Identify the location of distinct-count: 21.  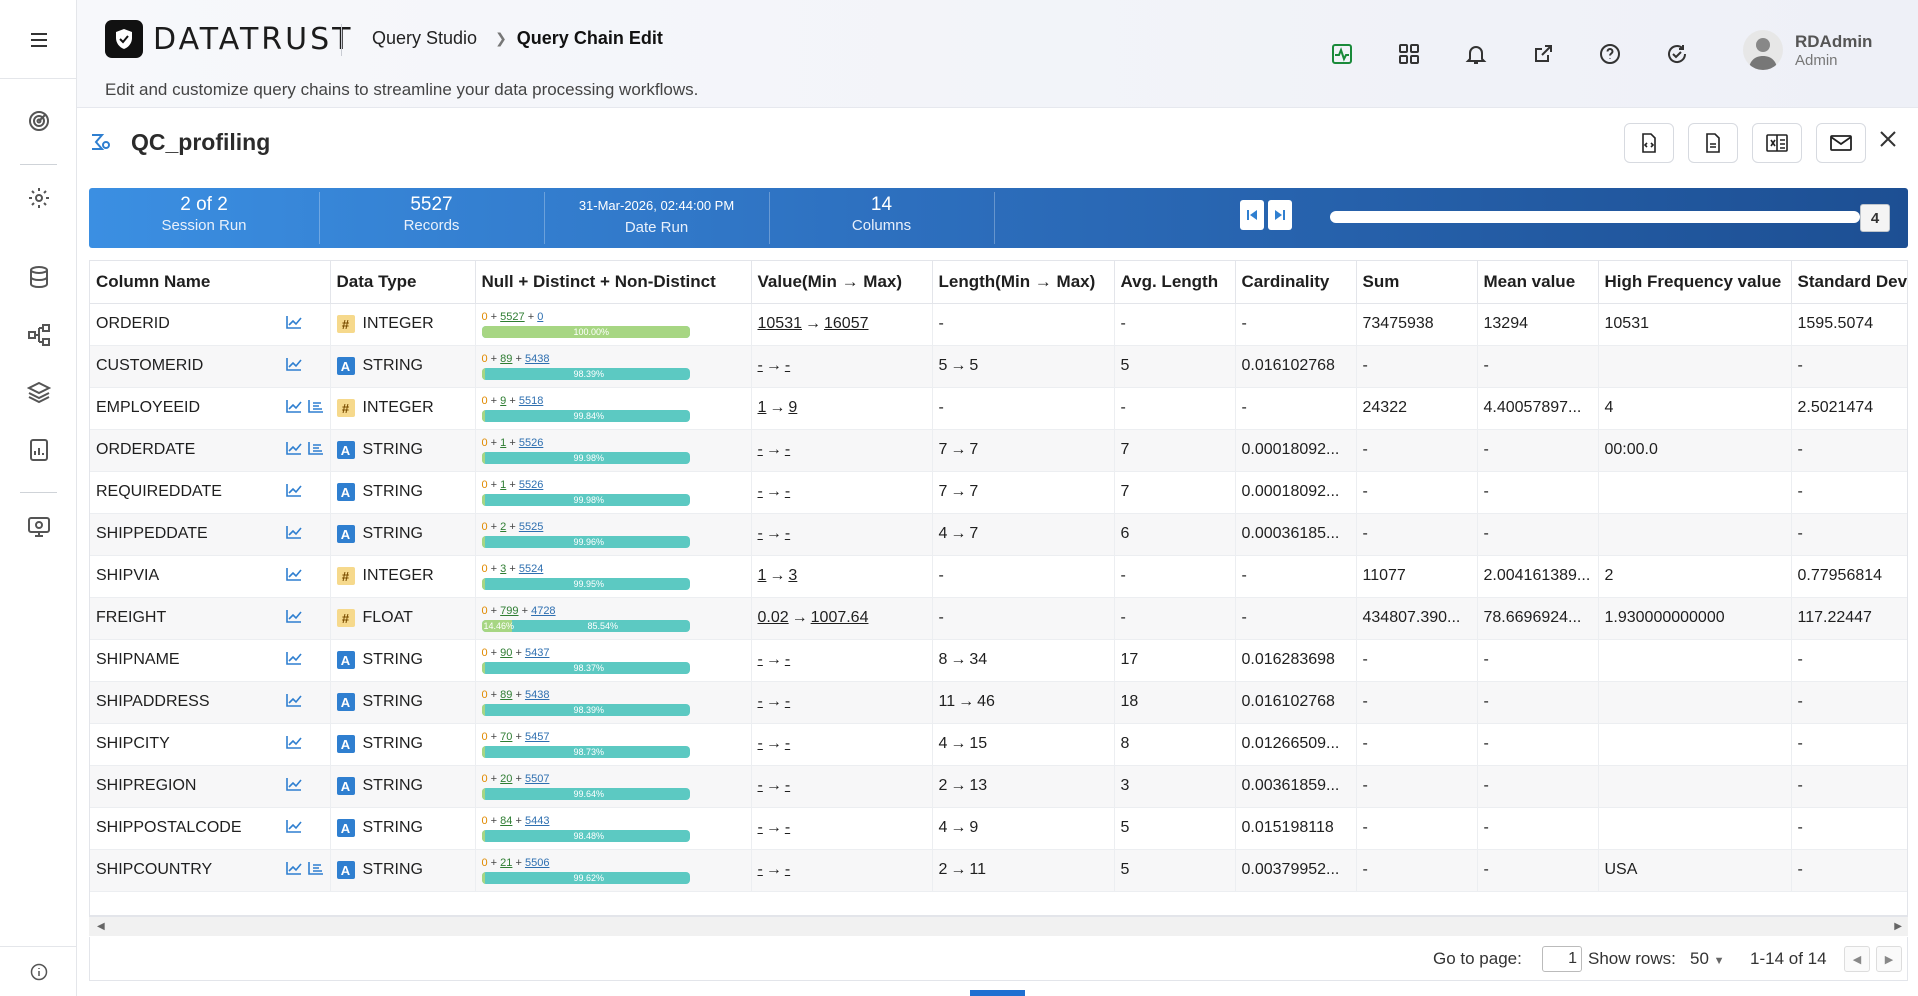
(506, 863).